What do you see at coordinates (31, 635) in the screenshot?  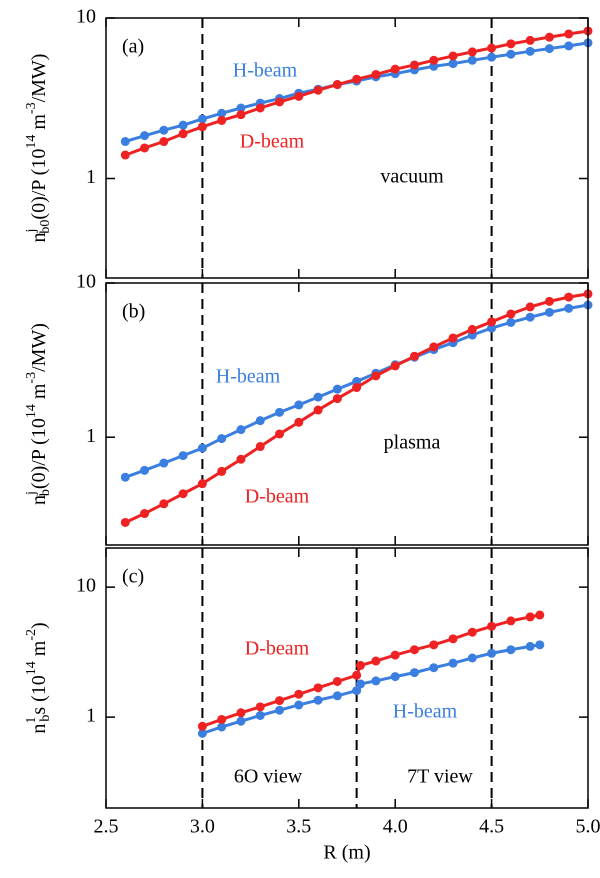 I see `y-axis-label-part: -2` at bounding box center [31, 635].